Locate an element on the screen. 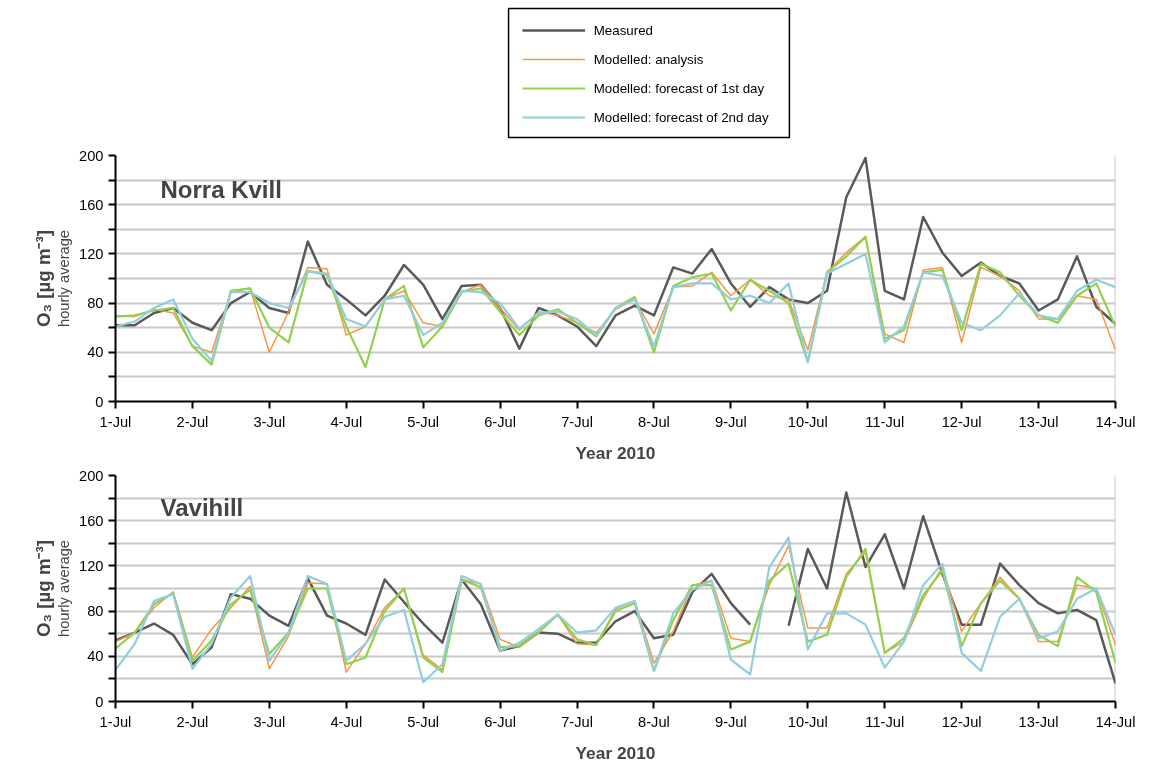 The height and width of the screenshot is (773, 1165). legend-label: Modelled: analysis is located at coordinates (648, 59).